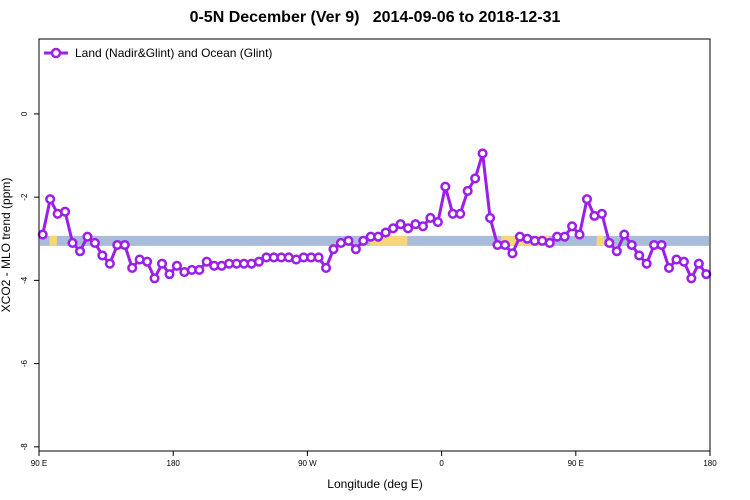 The image size is (750, 500). I want to click on legend: Land (Nadir&Glint) and Ocean (Glint), so click(158, 53).